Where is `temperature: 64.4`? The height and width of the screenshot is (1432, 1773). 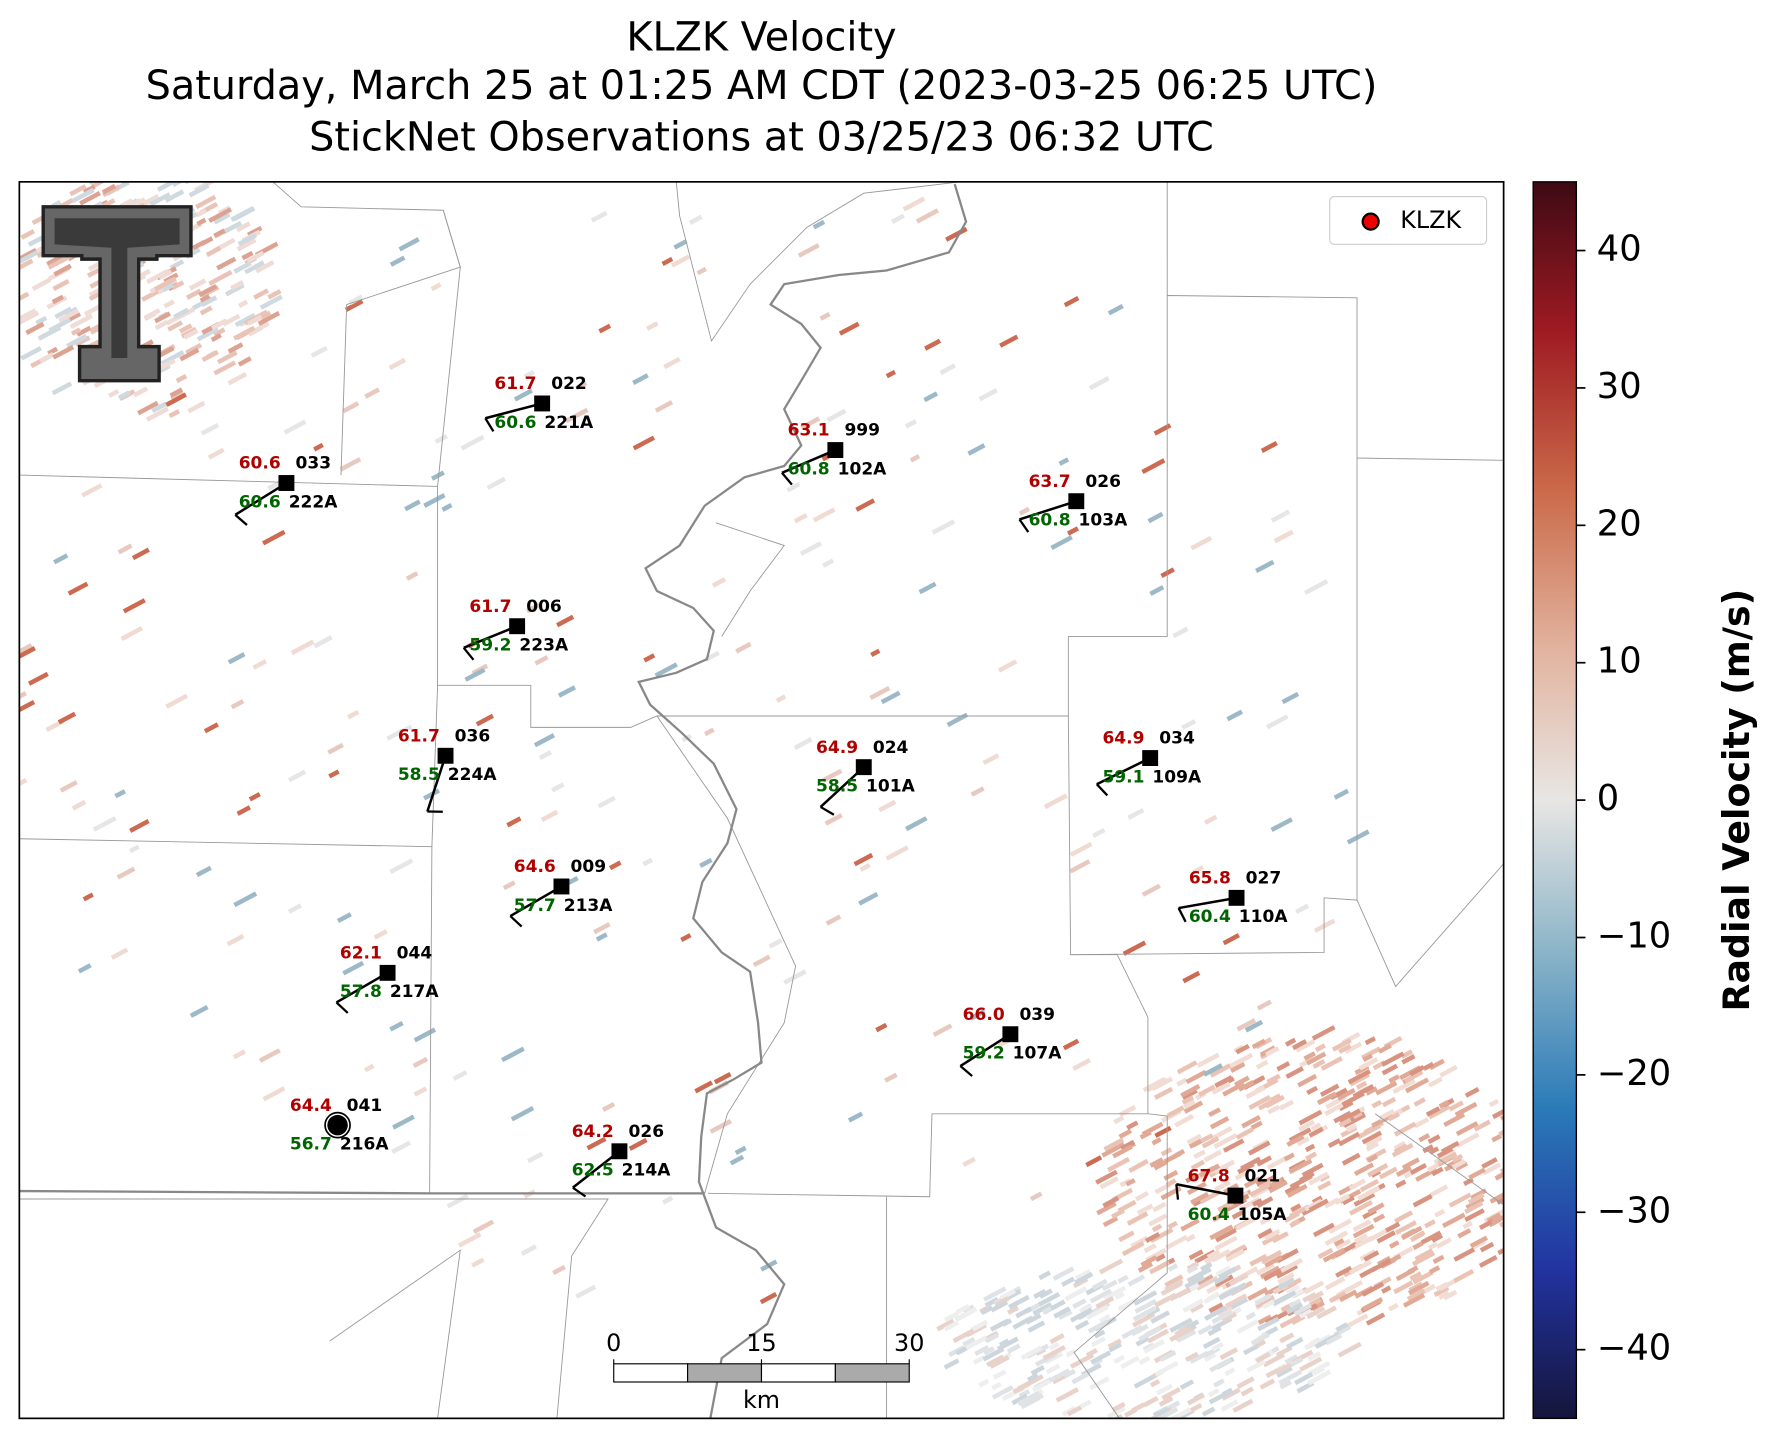
temperature: 64.4 is located at coordinates (311, 1106).